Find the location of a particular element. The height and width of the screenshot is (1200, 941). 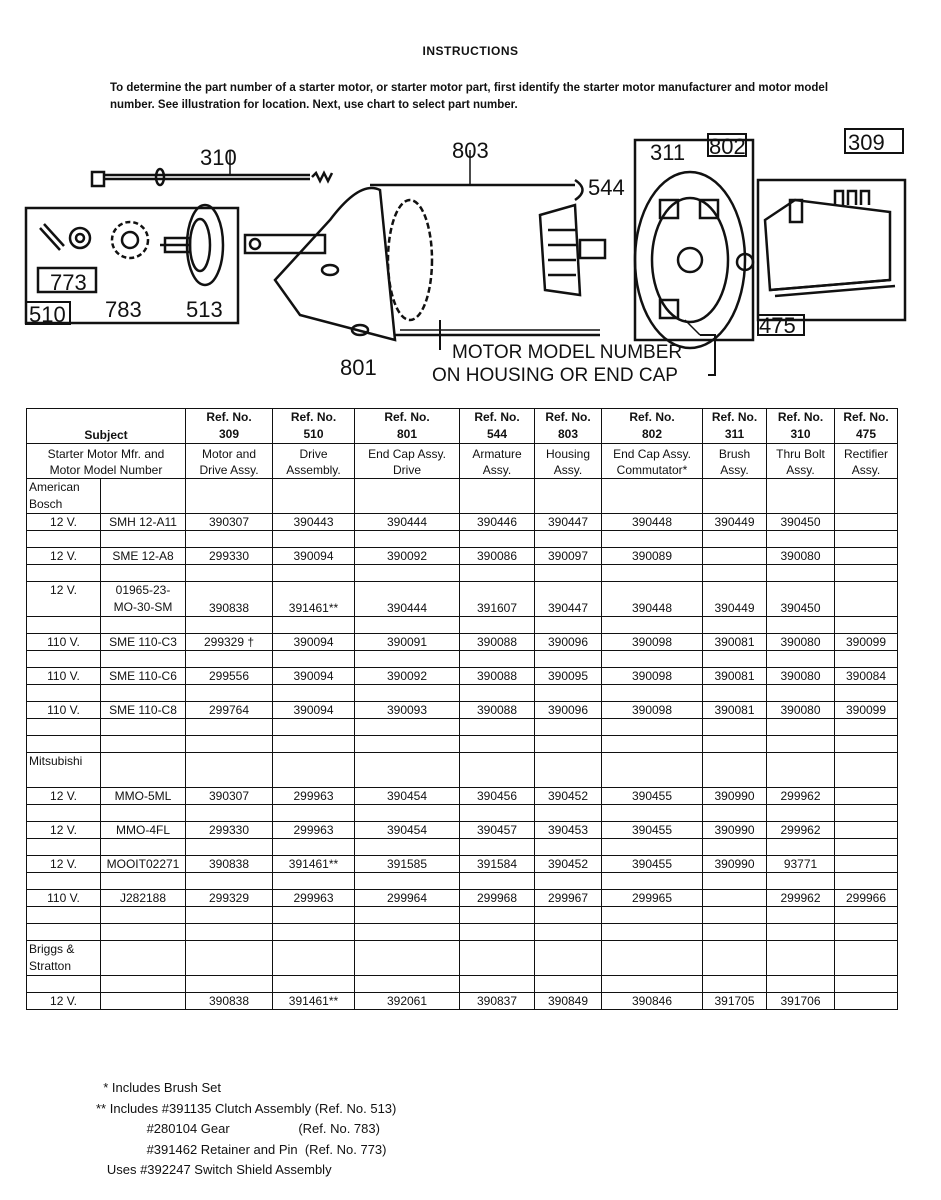

part-number-cell: 390088 is located at coordinates (497, 710).